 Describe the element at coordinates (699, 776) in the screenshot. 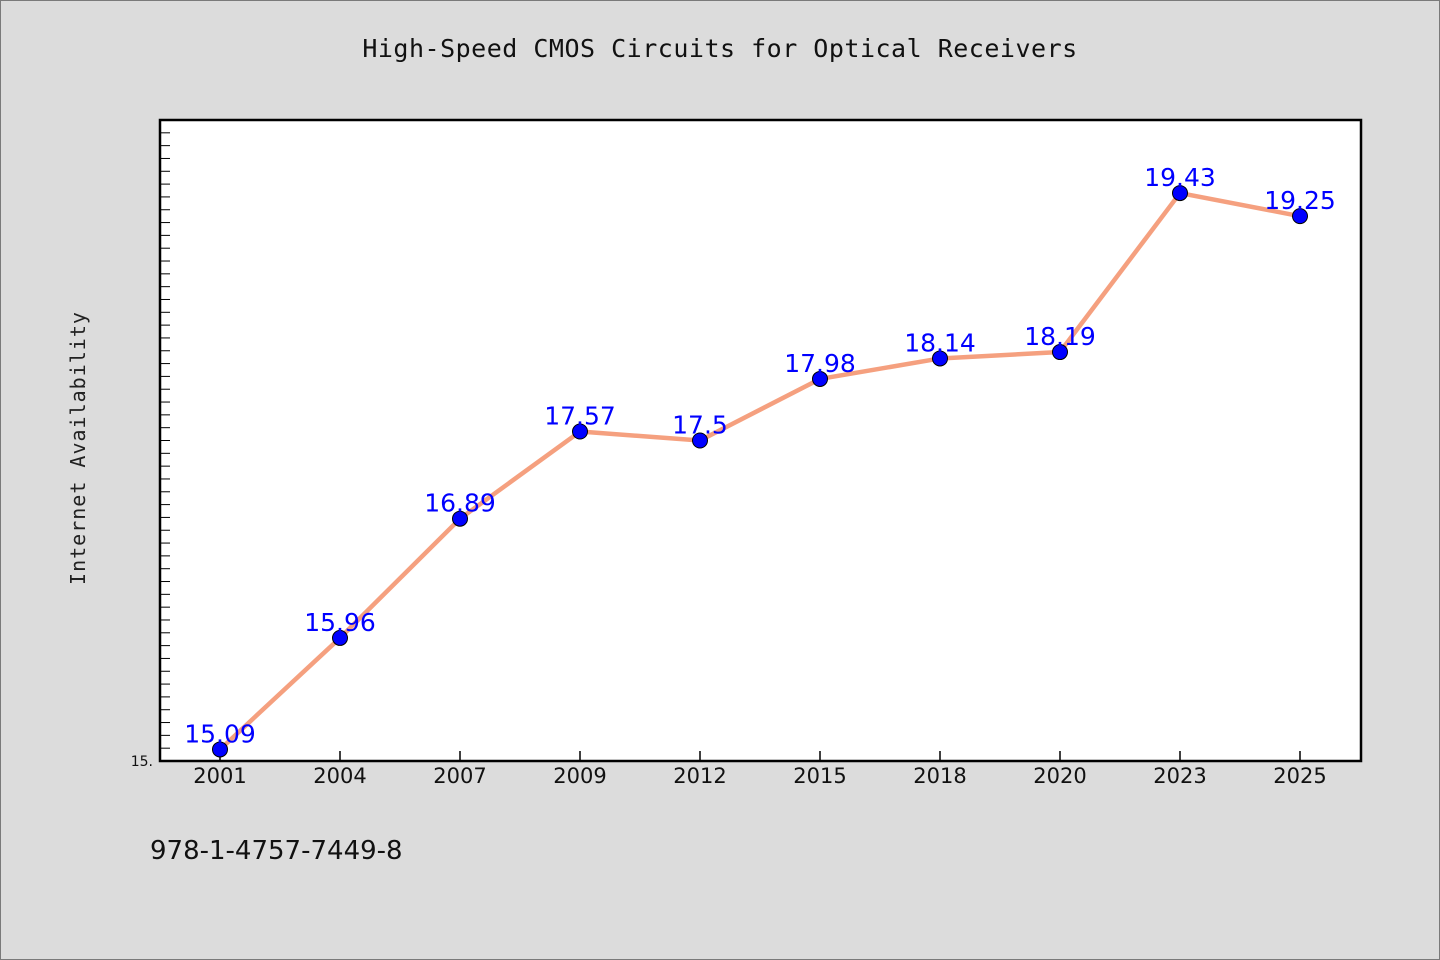

I see `x-tick-label: 2012` at that location.